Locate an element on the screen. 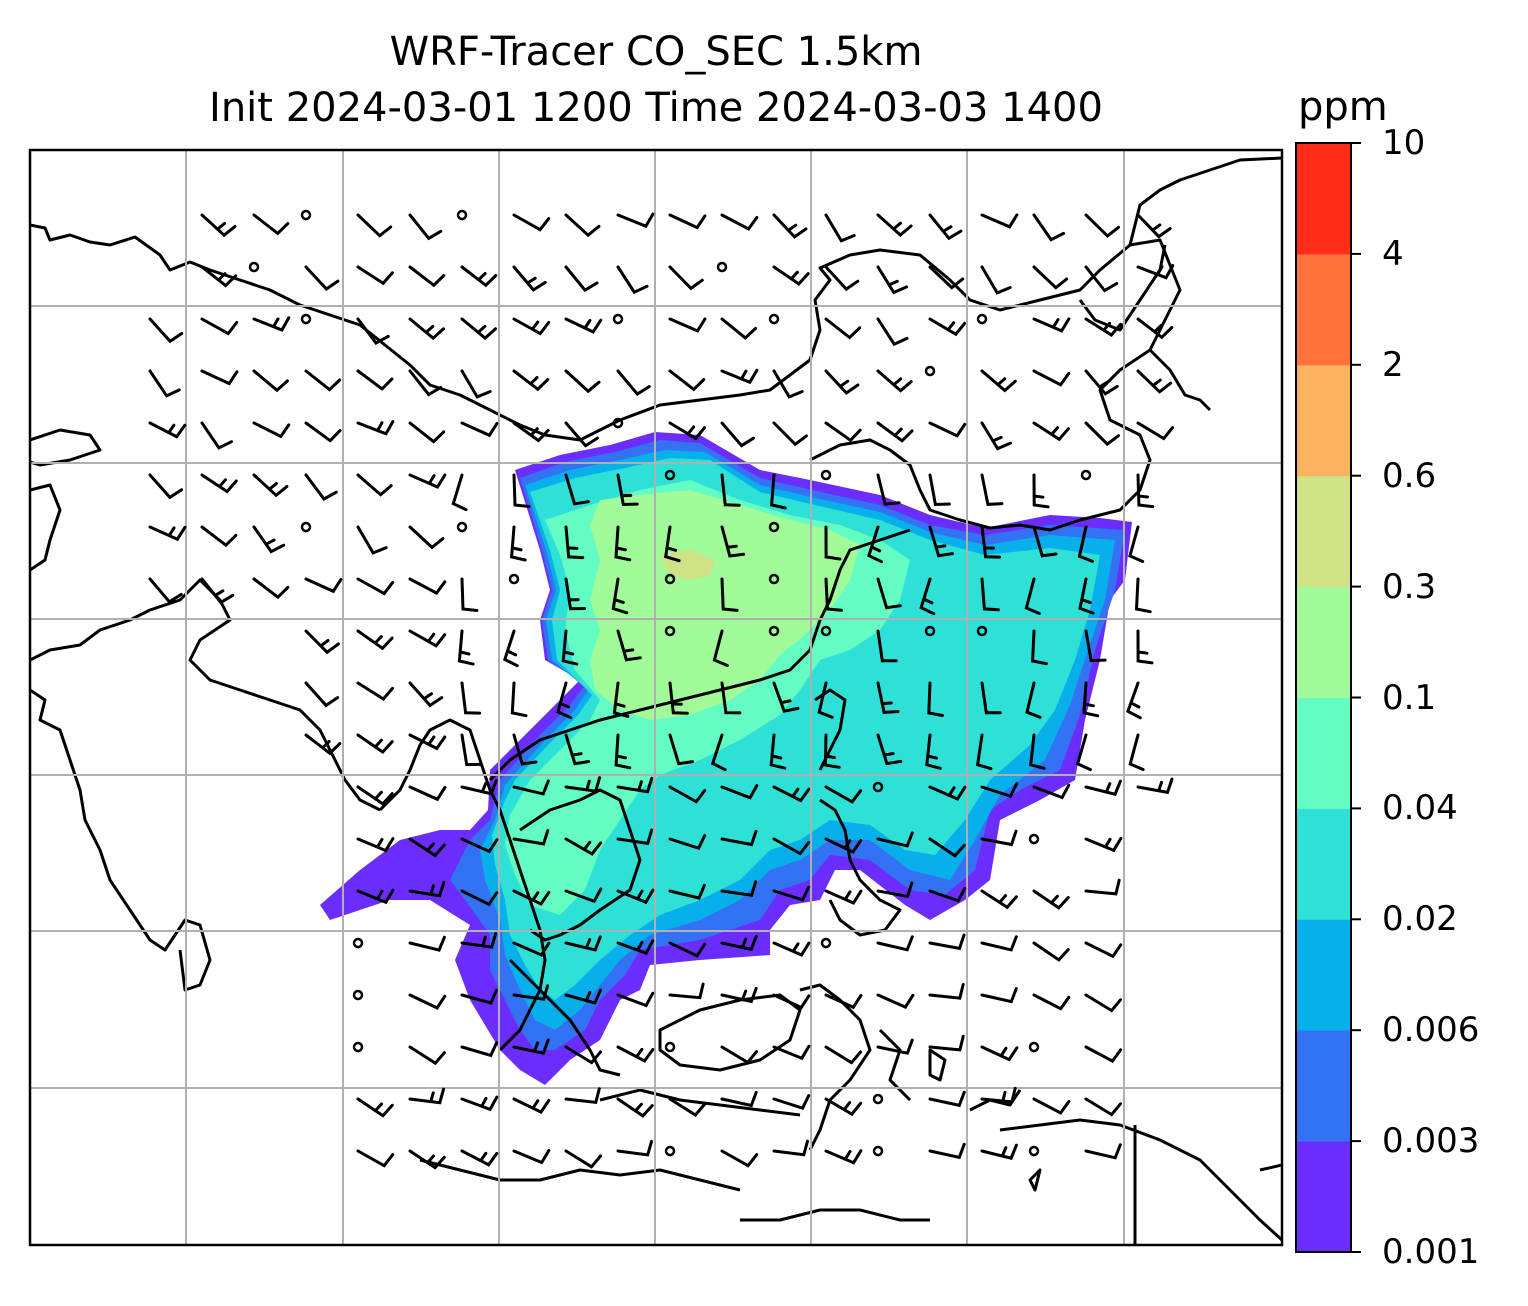 The height and width of the screenshot is (1306, 1528). colorbar-tick-label: 4 is located at coordinates (1393, 253).